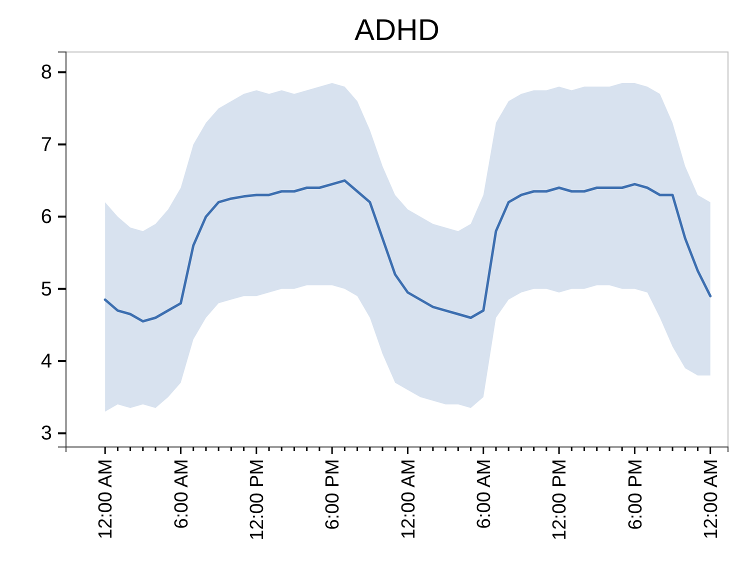 This screenshot has width=730, height=561. What do you see at coordinates (46, 73) in the screenshot?
I see `y-tick-label: 8` at bounding box center [46, 73].